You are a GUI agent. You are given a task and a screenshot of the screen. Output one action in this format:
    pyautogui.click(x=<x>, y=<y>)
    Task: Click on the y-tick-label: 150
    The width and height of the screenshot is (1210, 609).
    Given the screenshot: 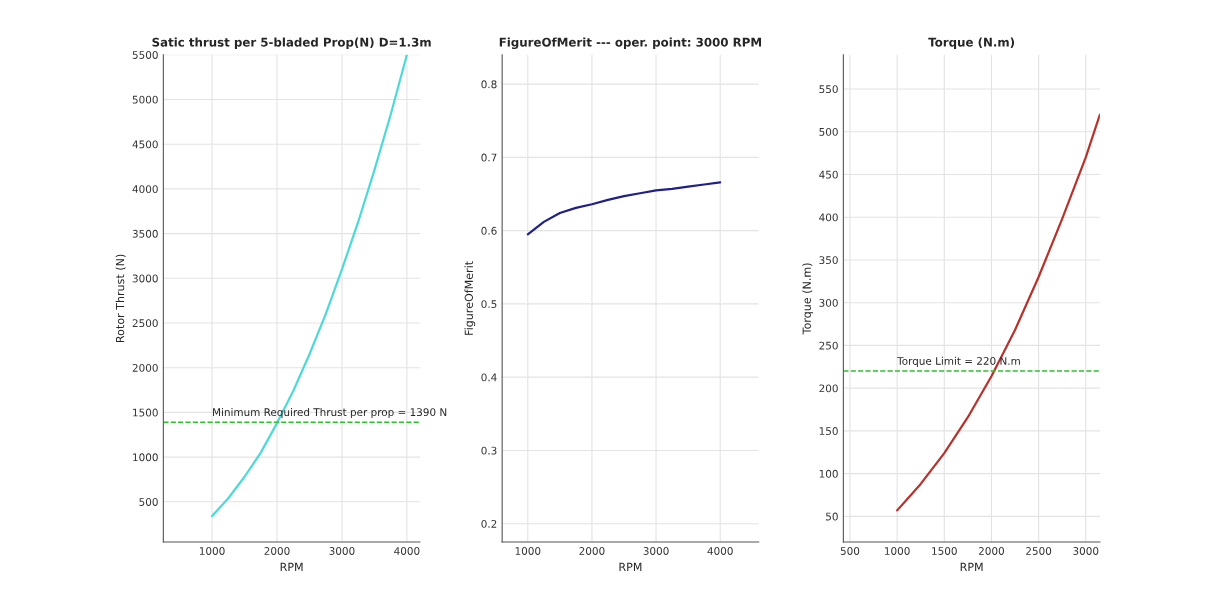 What is the action you would take?
    pyautogui.click(x=828, y=431)
    